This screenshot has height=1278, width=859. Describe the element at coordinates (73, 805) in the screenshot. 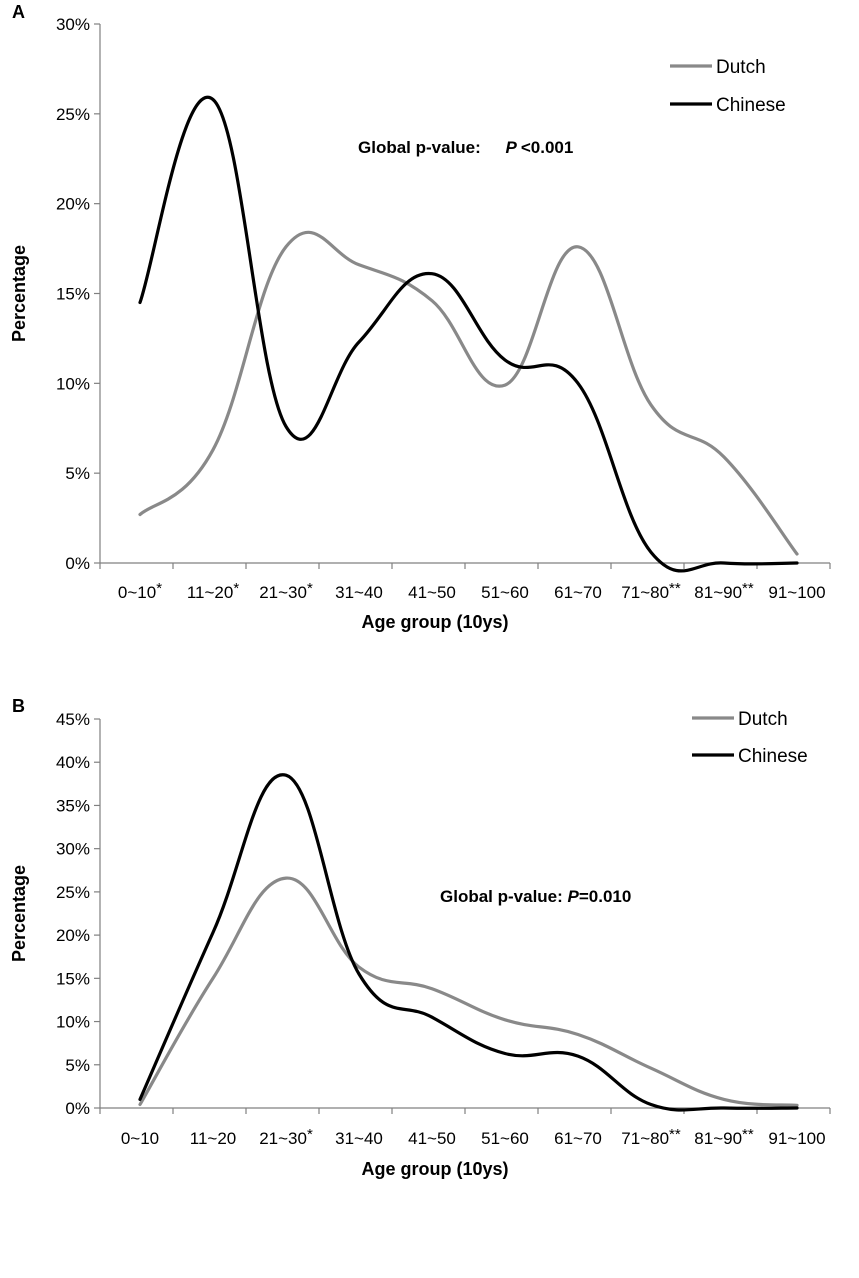

I see `y-tick-label: 35%` at that location.